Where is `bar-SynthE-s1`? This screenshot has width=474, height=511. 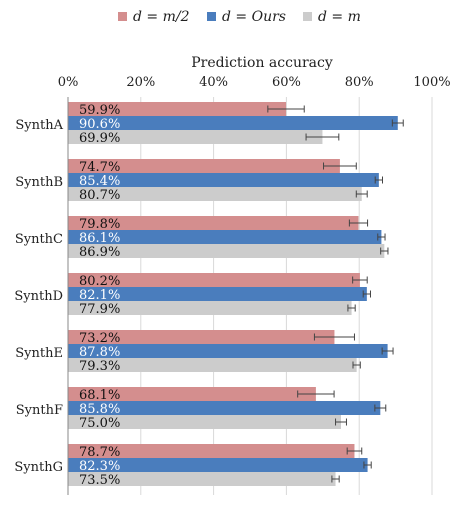 bar-SynthE-s1 is located at coordinates (201, 337).